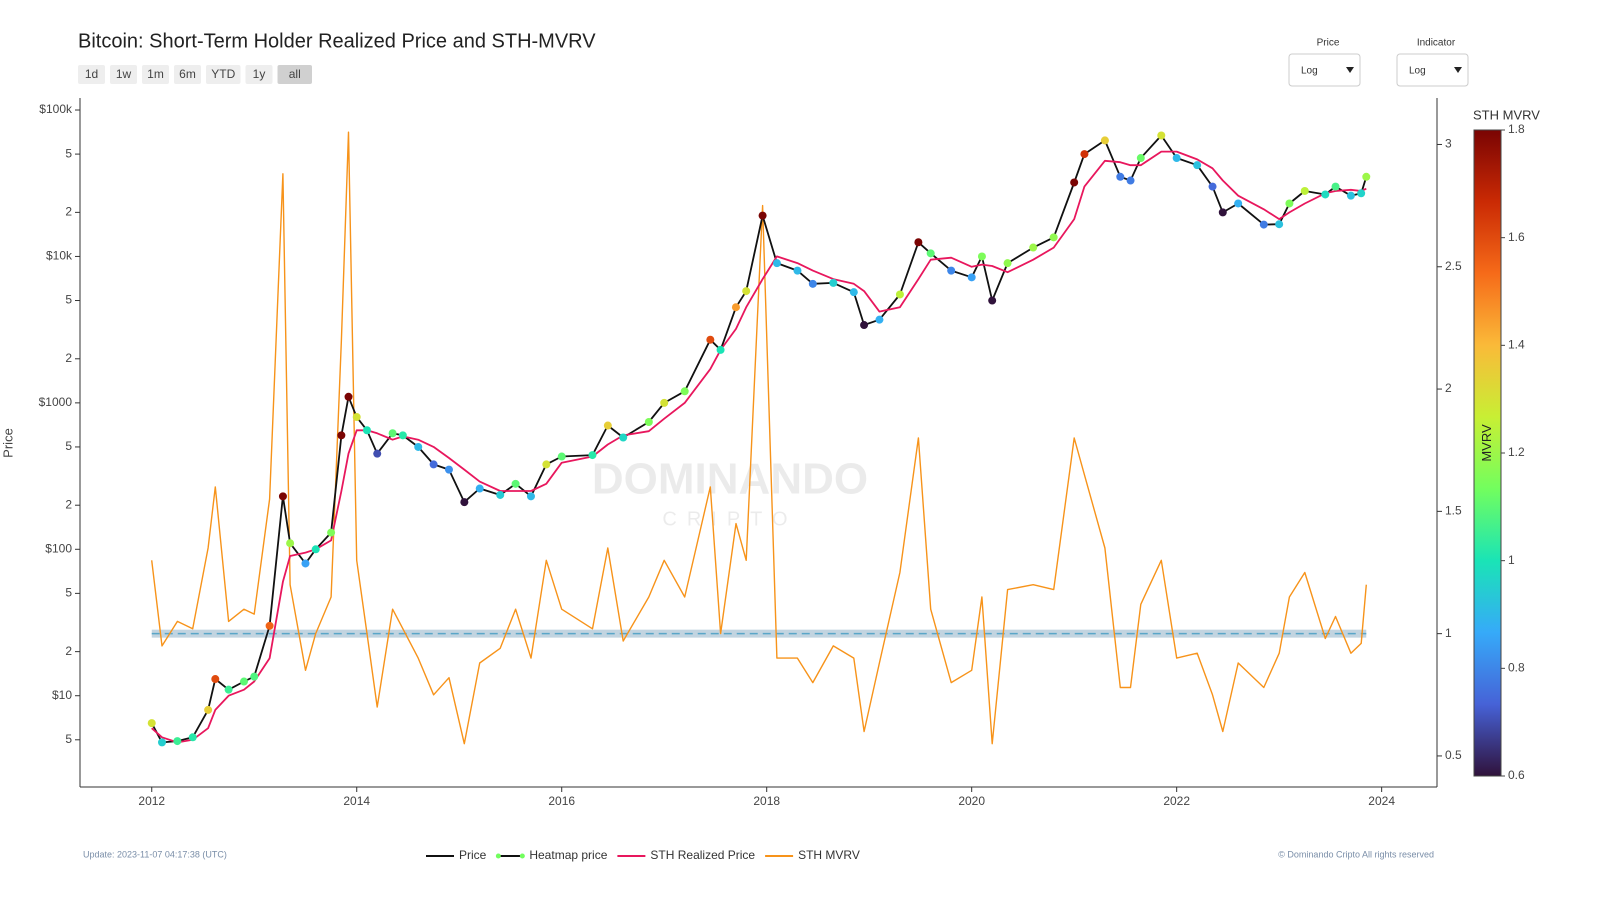 Image resolution: width=1600 pixels, height=905 pixels. What do you see at coordinates (971, 801) in the screenshot?
I see `x-tick-label: 2020` at bounding box center [971, 801].